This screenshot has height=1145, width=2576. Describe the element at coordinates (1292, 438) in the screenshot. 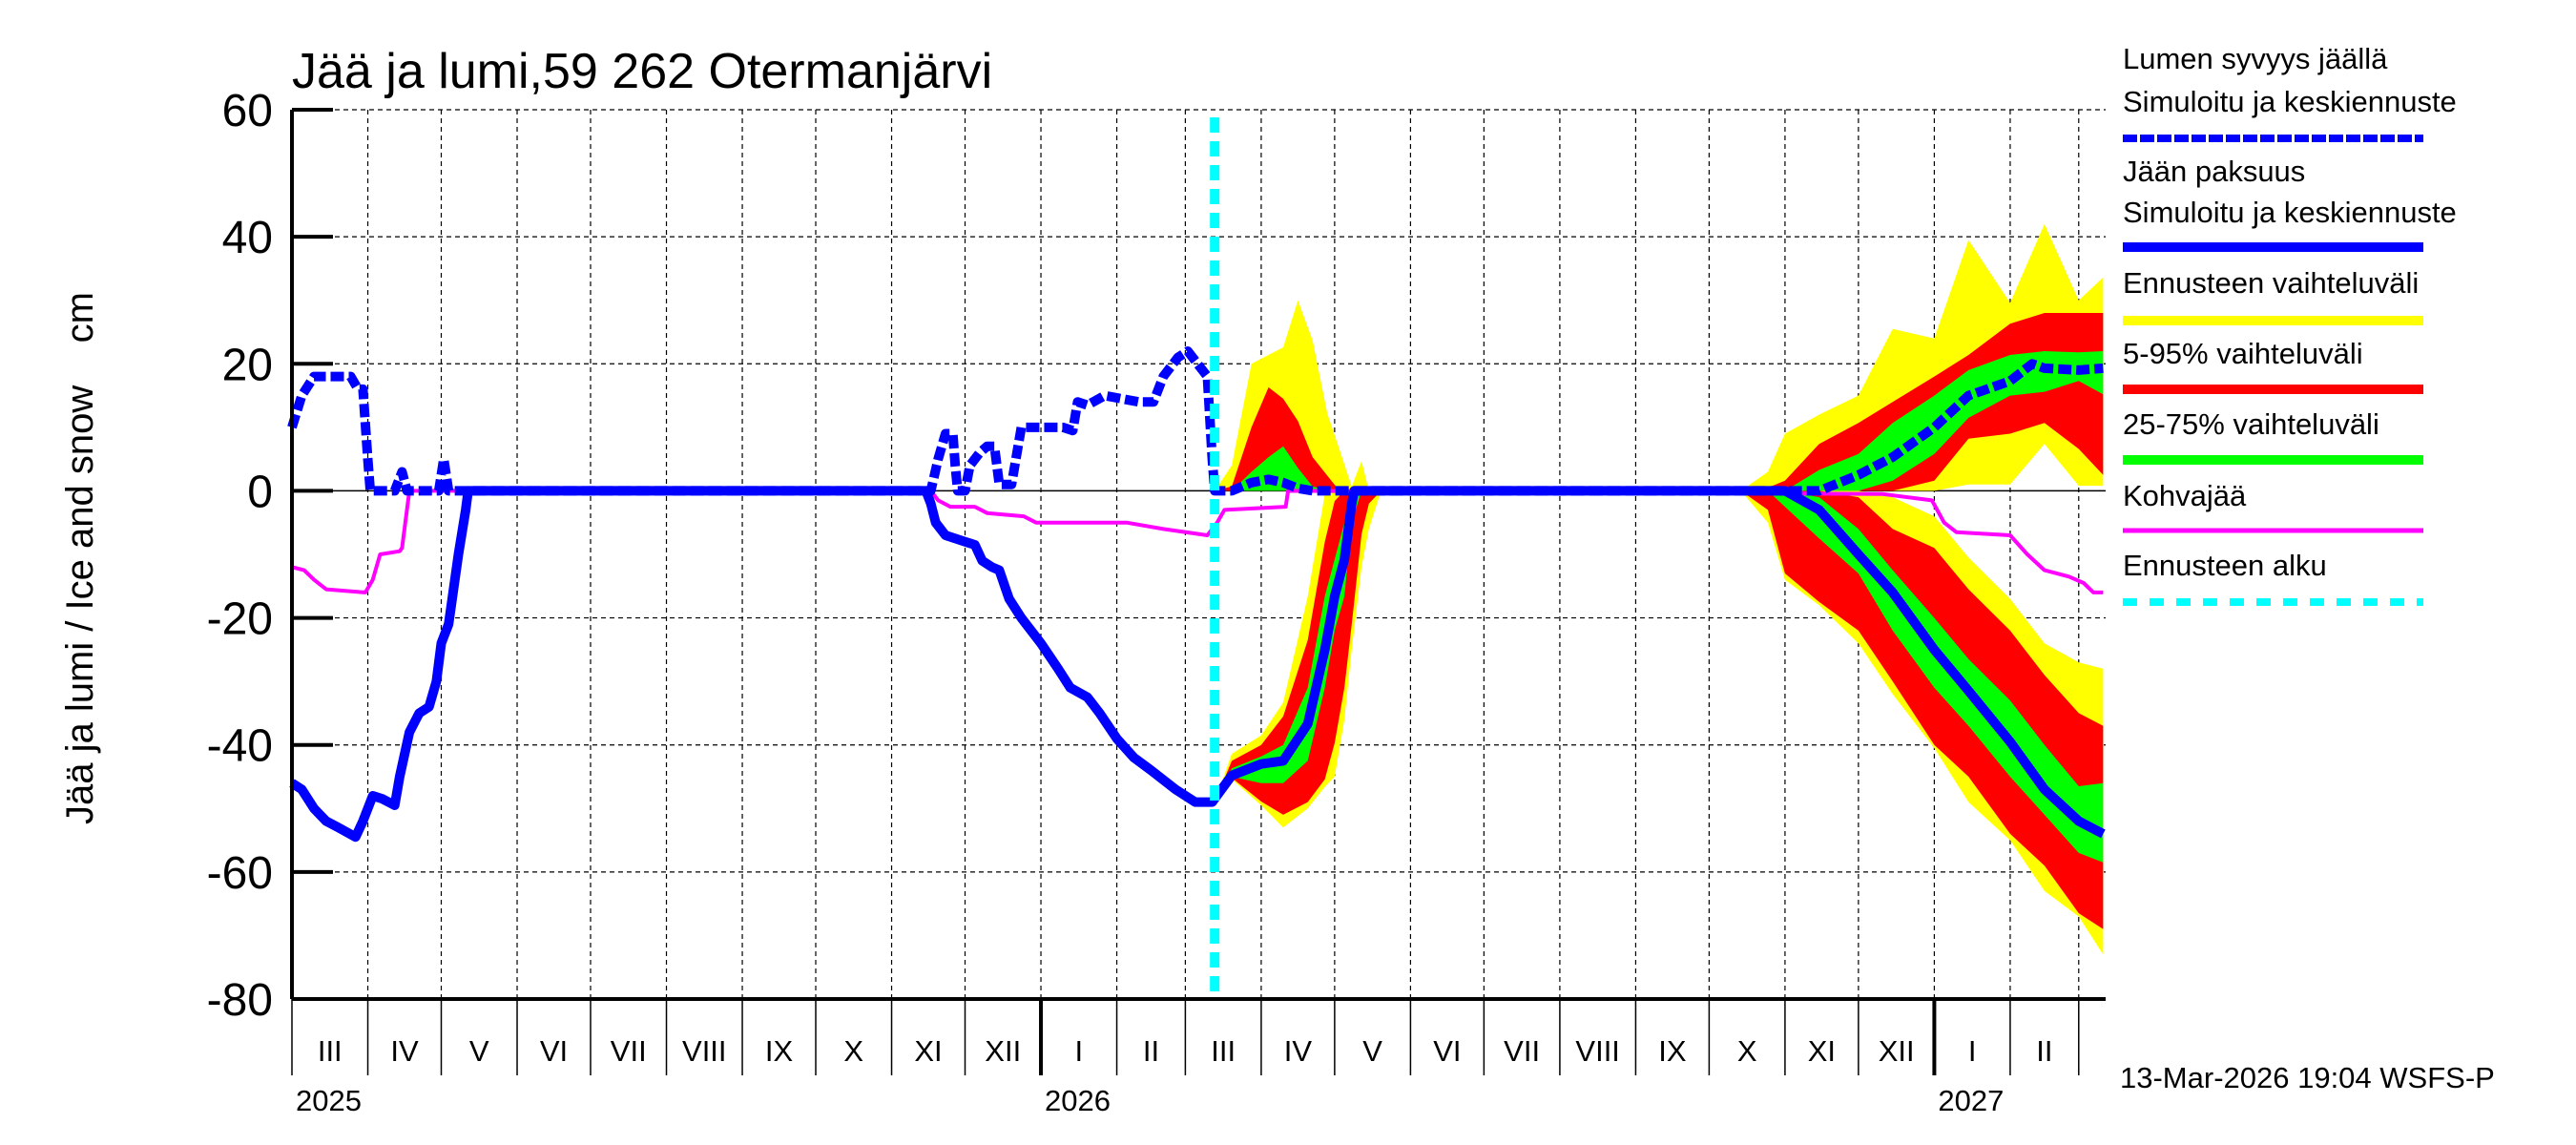

I see `snow-p5-95-band` at that location.